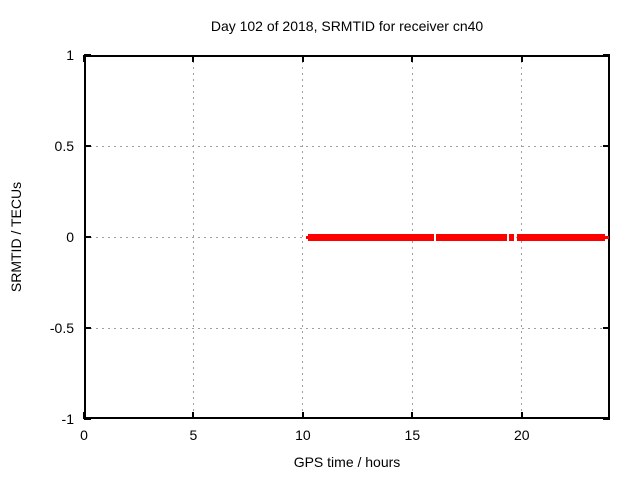 This screenshot has width=640, height=480. I want to click on y-tick-label: 1, so click(70, 55).